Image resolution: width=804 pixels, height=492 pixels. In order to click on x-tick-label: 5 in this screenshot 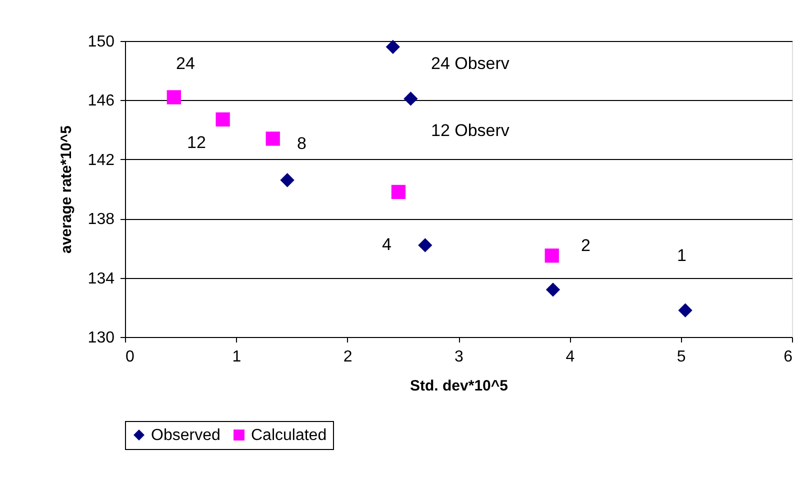, I will do `click(681, 357)`.